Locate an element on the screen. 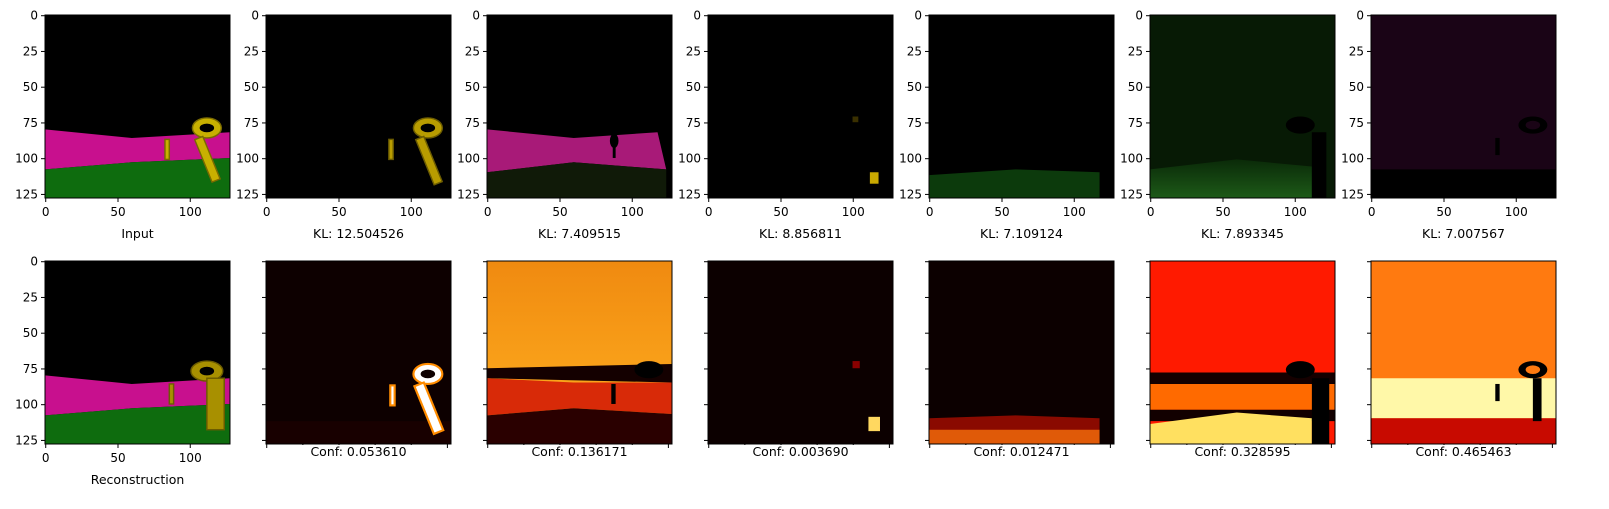 This screenshot has width=1609, height=509. panel-caption: KL: 7.409515 is located at coordinates (579, 233).